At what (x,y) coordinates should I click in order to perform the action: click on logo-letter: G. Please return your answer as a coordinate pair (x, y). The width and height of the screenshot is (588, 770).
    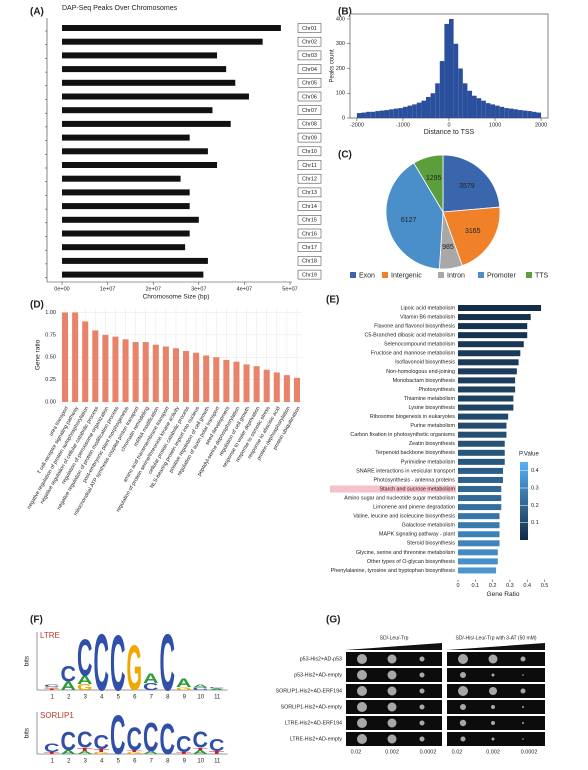
    Looking at the image, I should click on (102, 753).